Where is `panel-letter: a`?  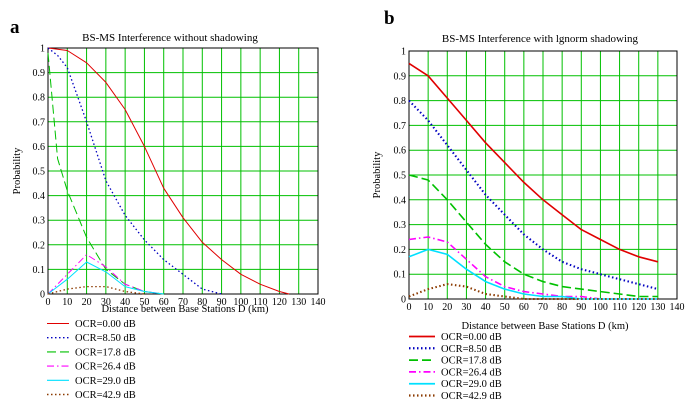 panel-letter: a is located at coordinates (15, 27).